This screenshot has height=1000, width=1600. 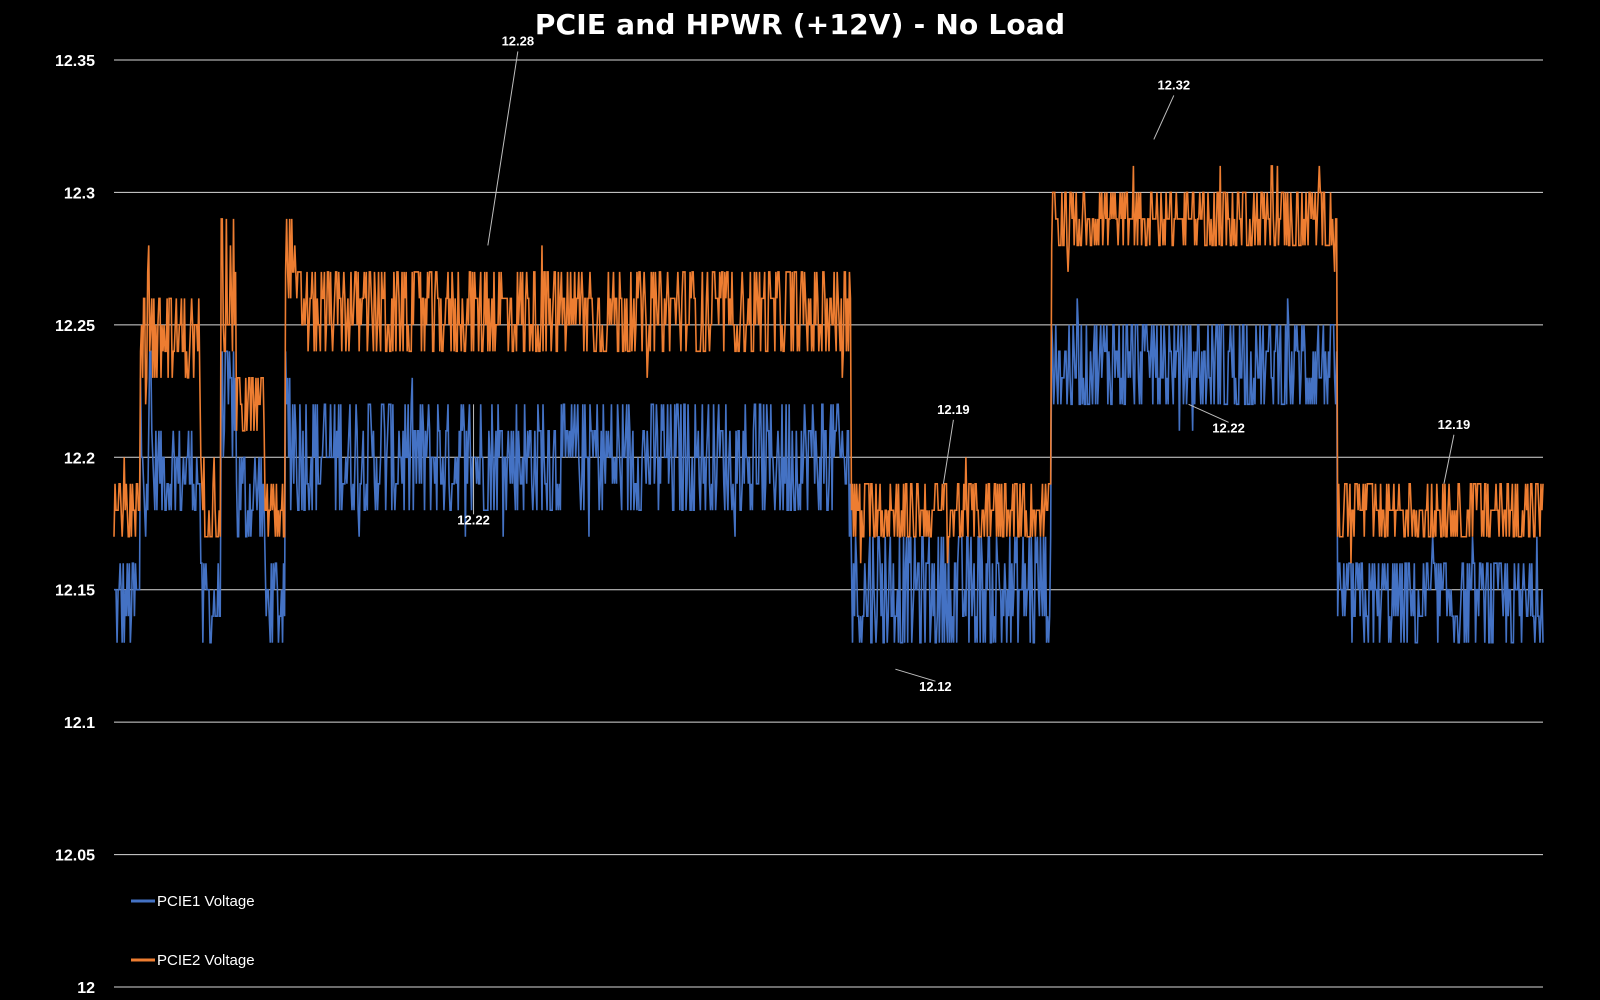 What do you see at coordinates (193, 931) in the screenshot?
I see `legend: PCIE1 Voltage PCIE2 Voltage` at bounding box center [193, 931].